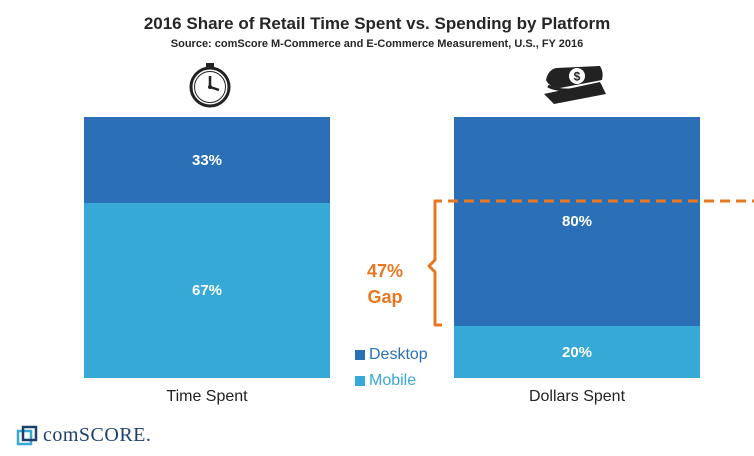  Describe the element at coordinates (575, 87) in the screenshot. I see `money-icon: $` at that location.